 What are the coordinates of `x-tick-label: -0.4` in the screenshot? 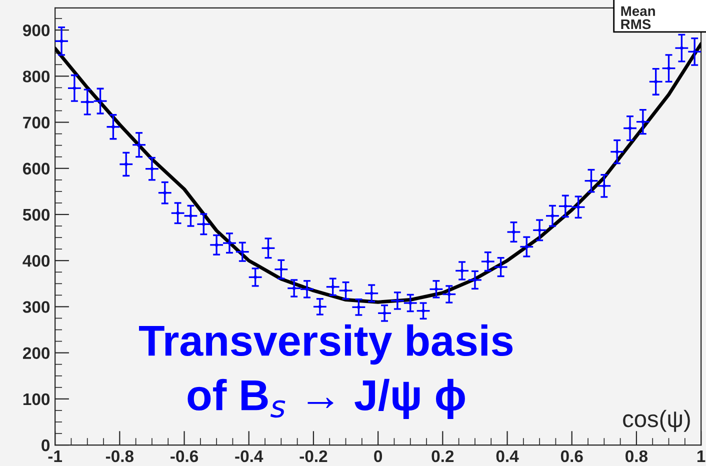 It's located at (249, 456).